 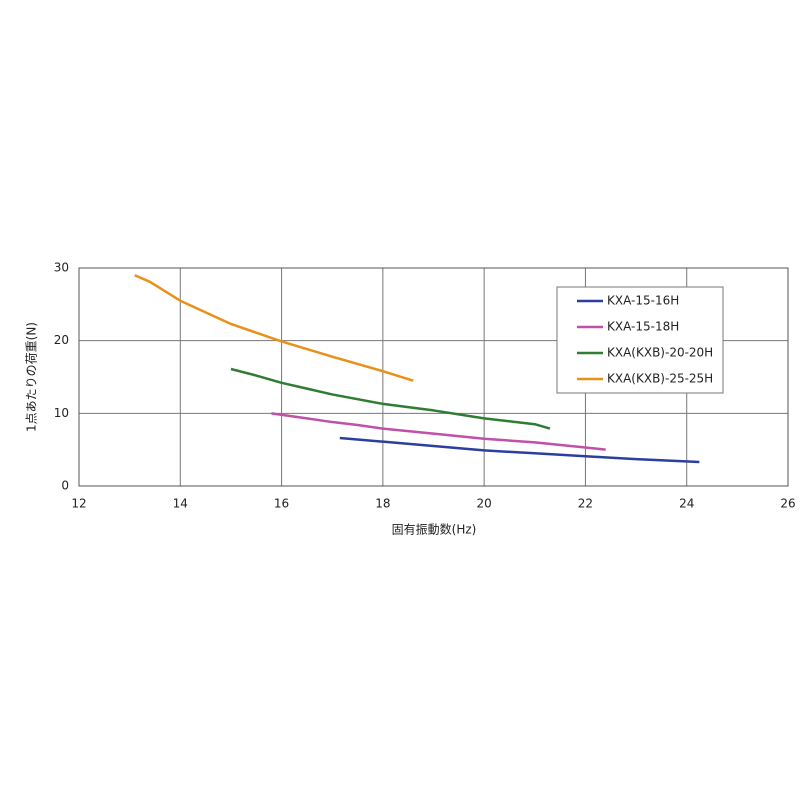 I want to click on y-tick-label: 30, so click(x=61, y=268).